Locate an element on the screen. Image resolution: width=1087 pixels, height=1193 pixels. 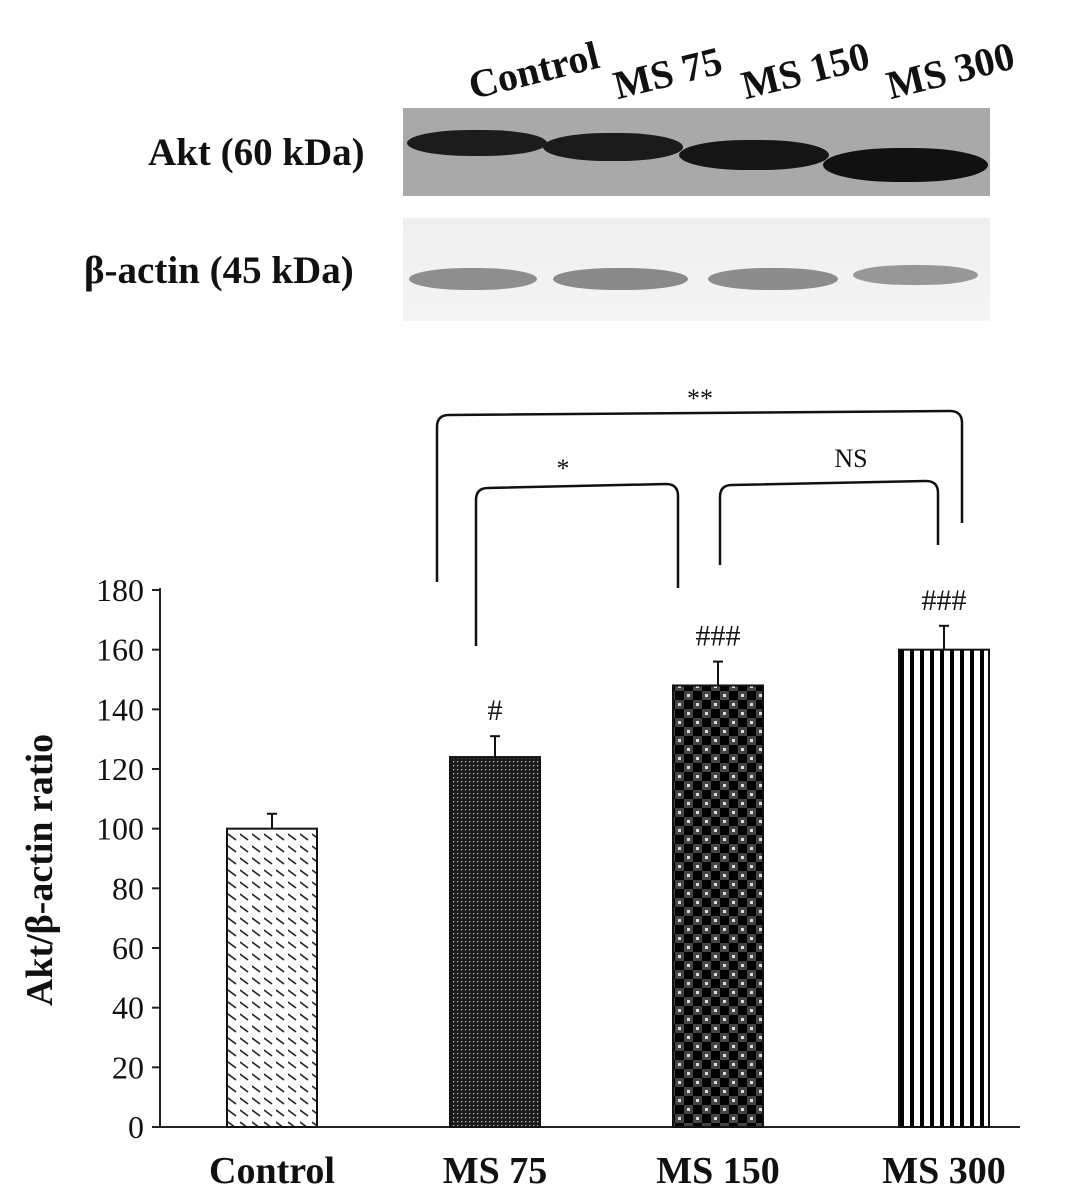
bar-ms300 is located at coordinates (944, 888).